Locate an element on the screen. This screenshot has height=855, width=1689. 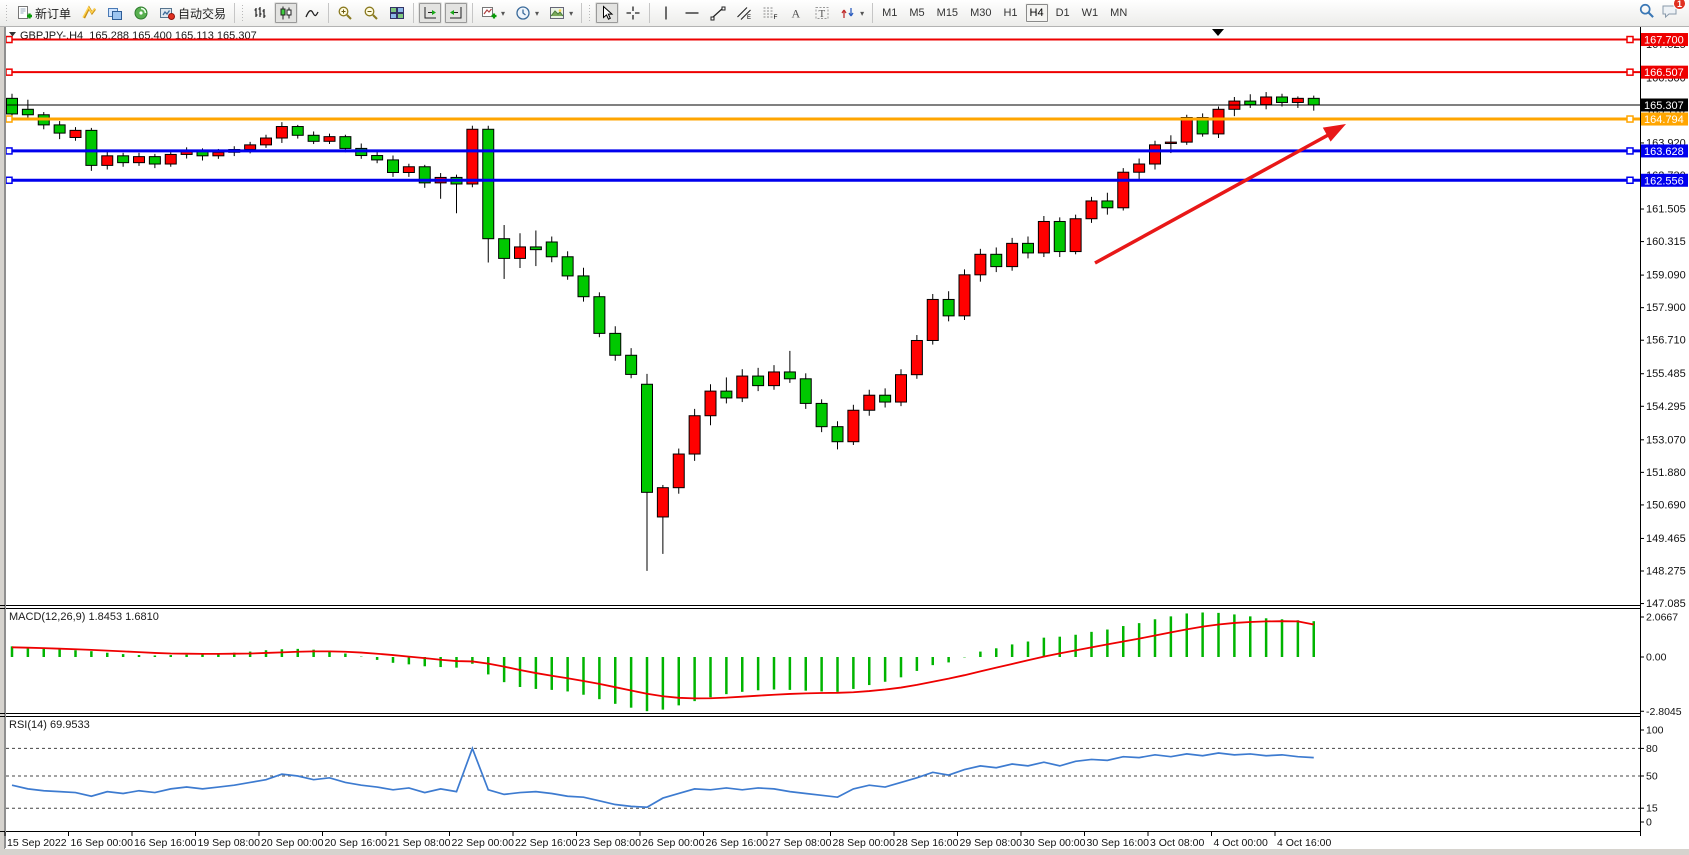
timeframe-m15-button: M15 is located at coordinates (947, 13).